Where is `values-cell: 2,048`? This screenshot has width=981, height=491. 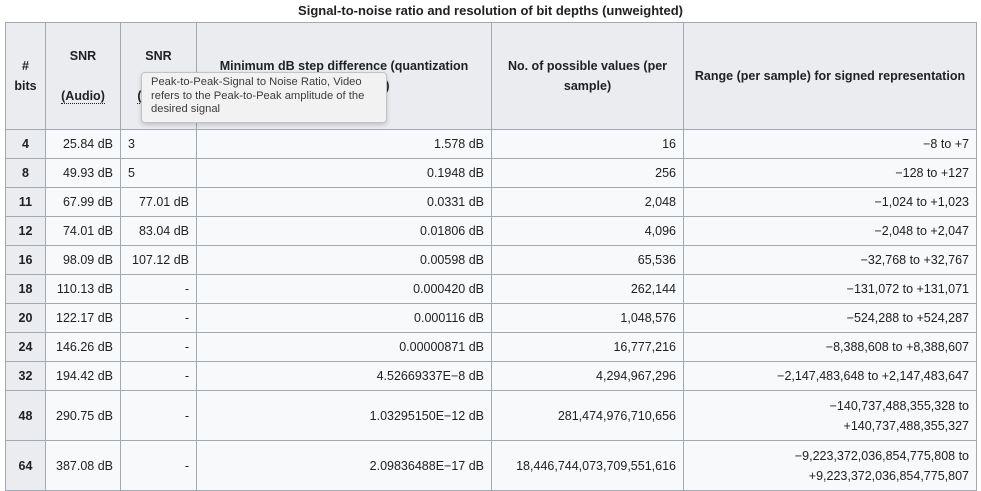 values-cell: 2,048 is located at coordinates (587, 202).